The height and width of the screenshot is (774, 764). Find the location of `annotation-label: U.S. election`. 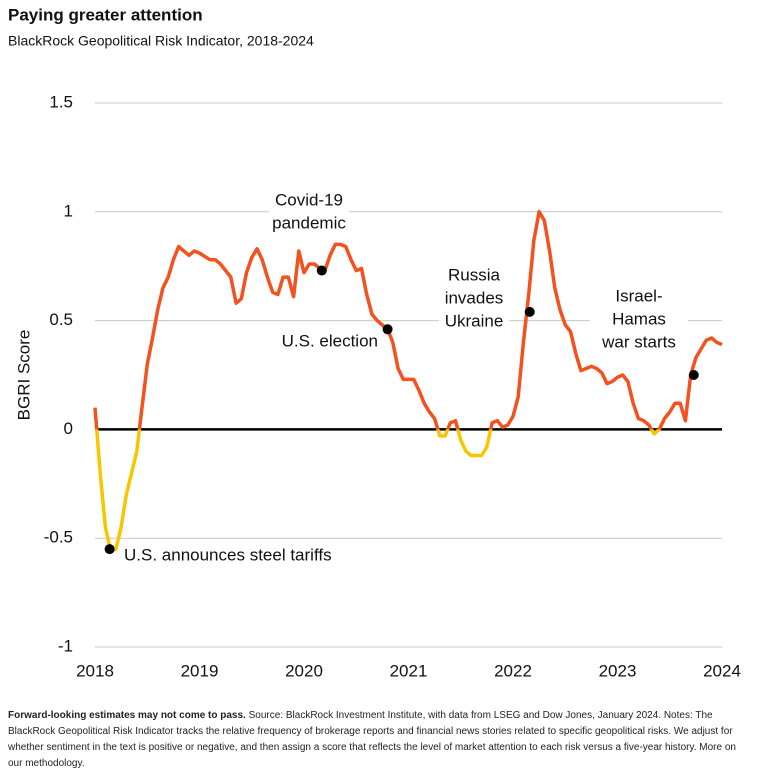

annotation-label: U.S. election is located at coordinates (330, 340).